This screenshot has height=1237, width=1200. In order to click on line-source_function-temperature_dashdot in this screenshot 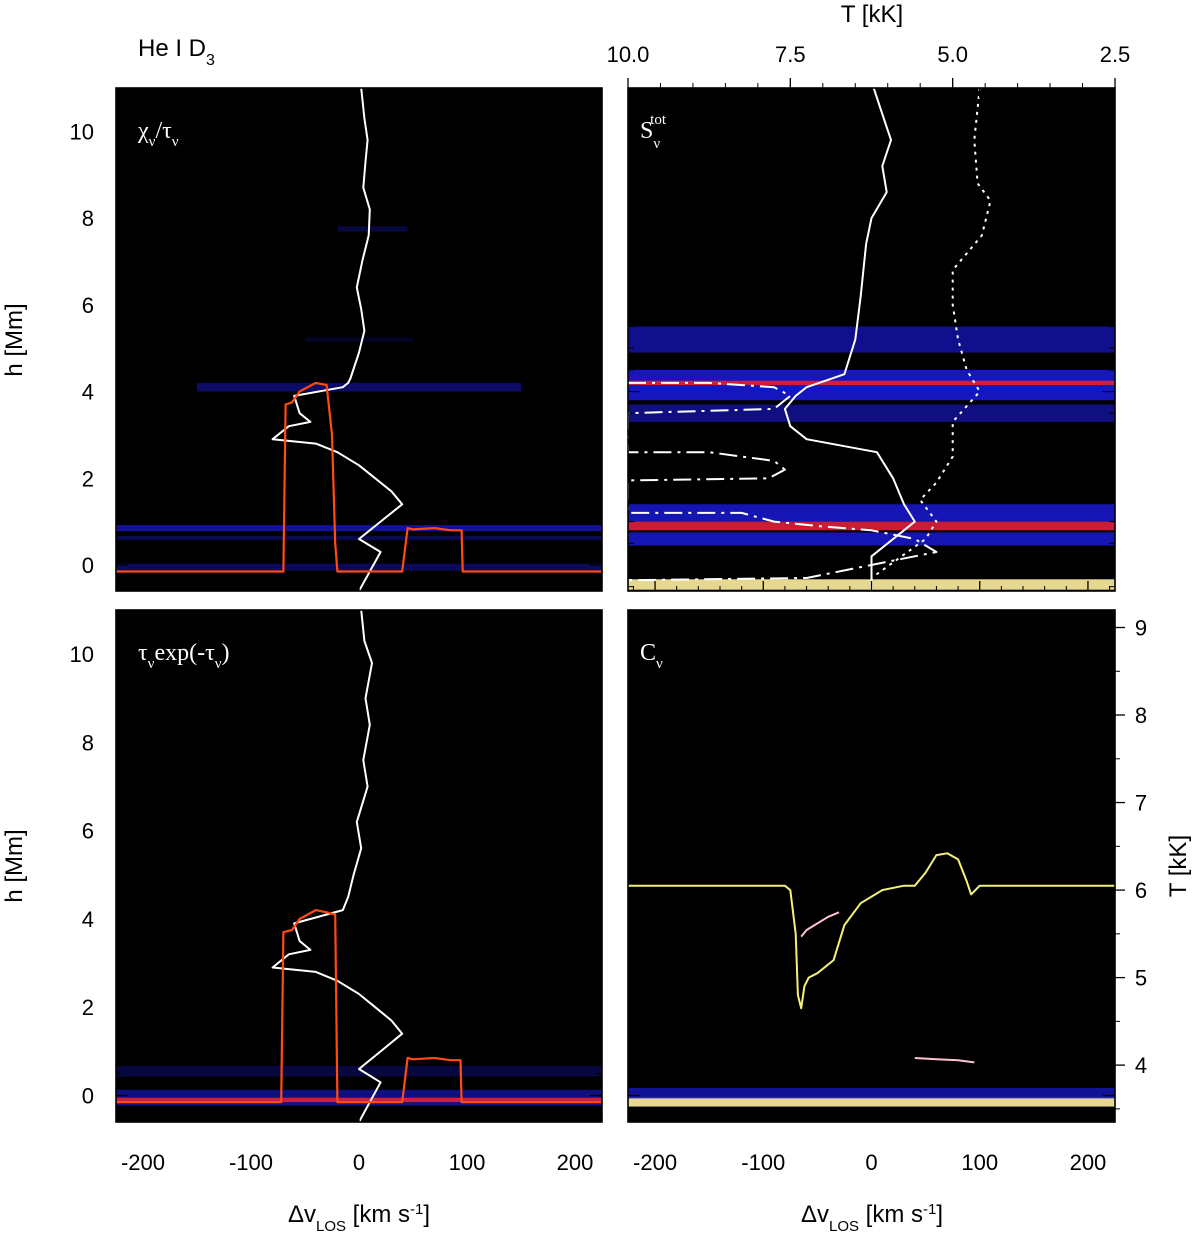, I will do `click(783, 481)`.